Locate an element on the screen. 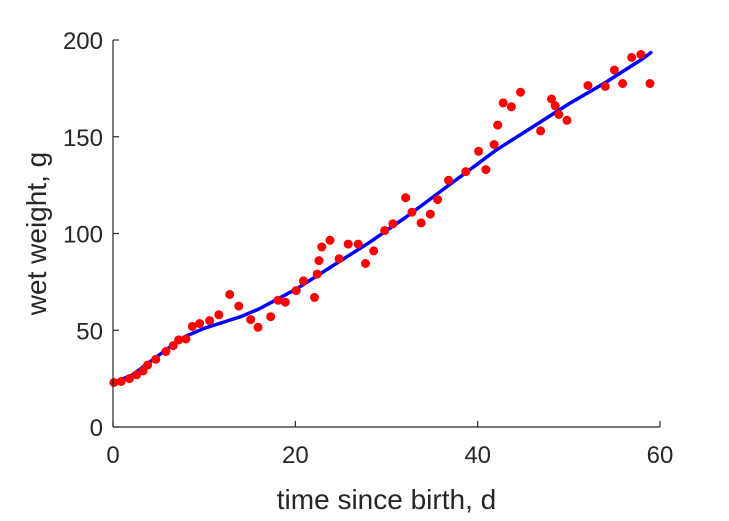 The width and height of the screenshot is (729, 521). y-tick-label: 200 is located at coordinates (83, 41).